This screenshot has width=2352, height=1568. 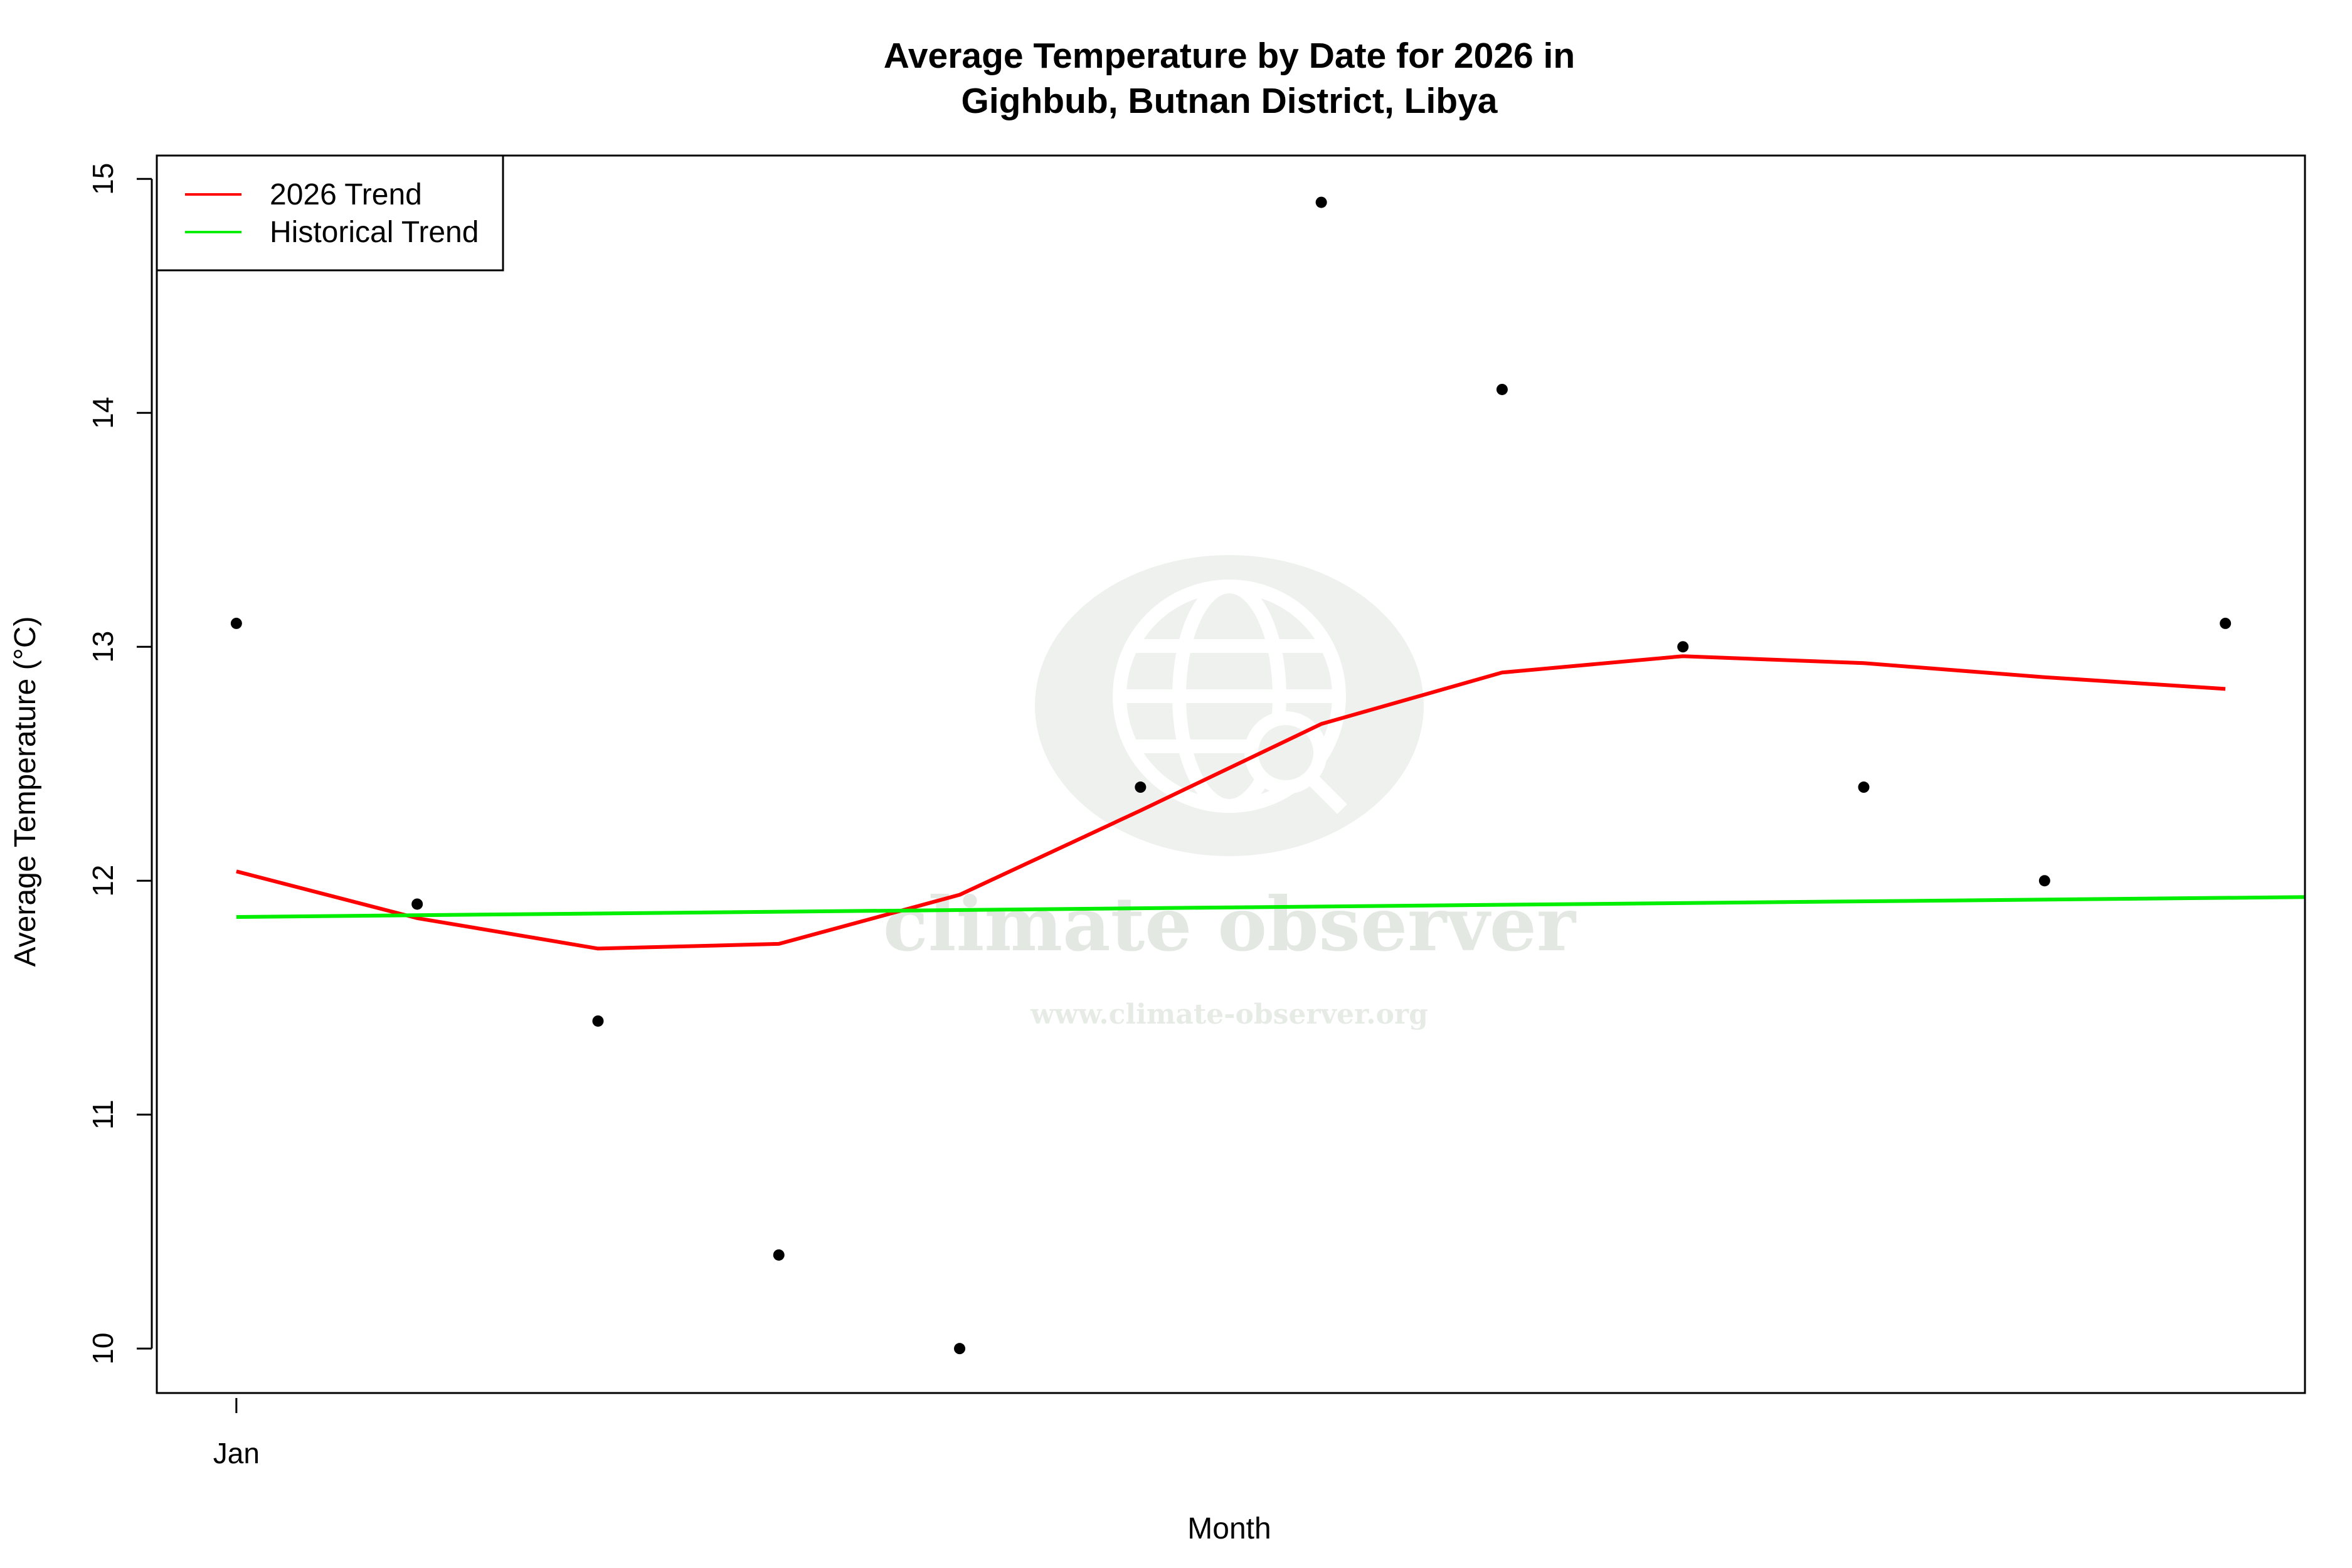 What do you see at coordinates (103, 1349) in the screenshot?
I see `y-tick-label: 10` at bounding box center [103, 1349].